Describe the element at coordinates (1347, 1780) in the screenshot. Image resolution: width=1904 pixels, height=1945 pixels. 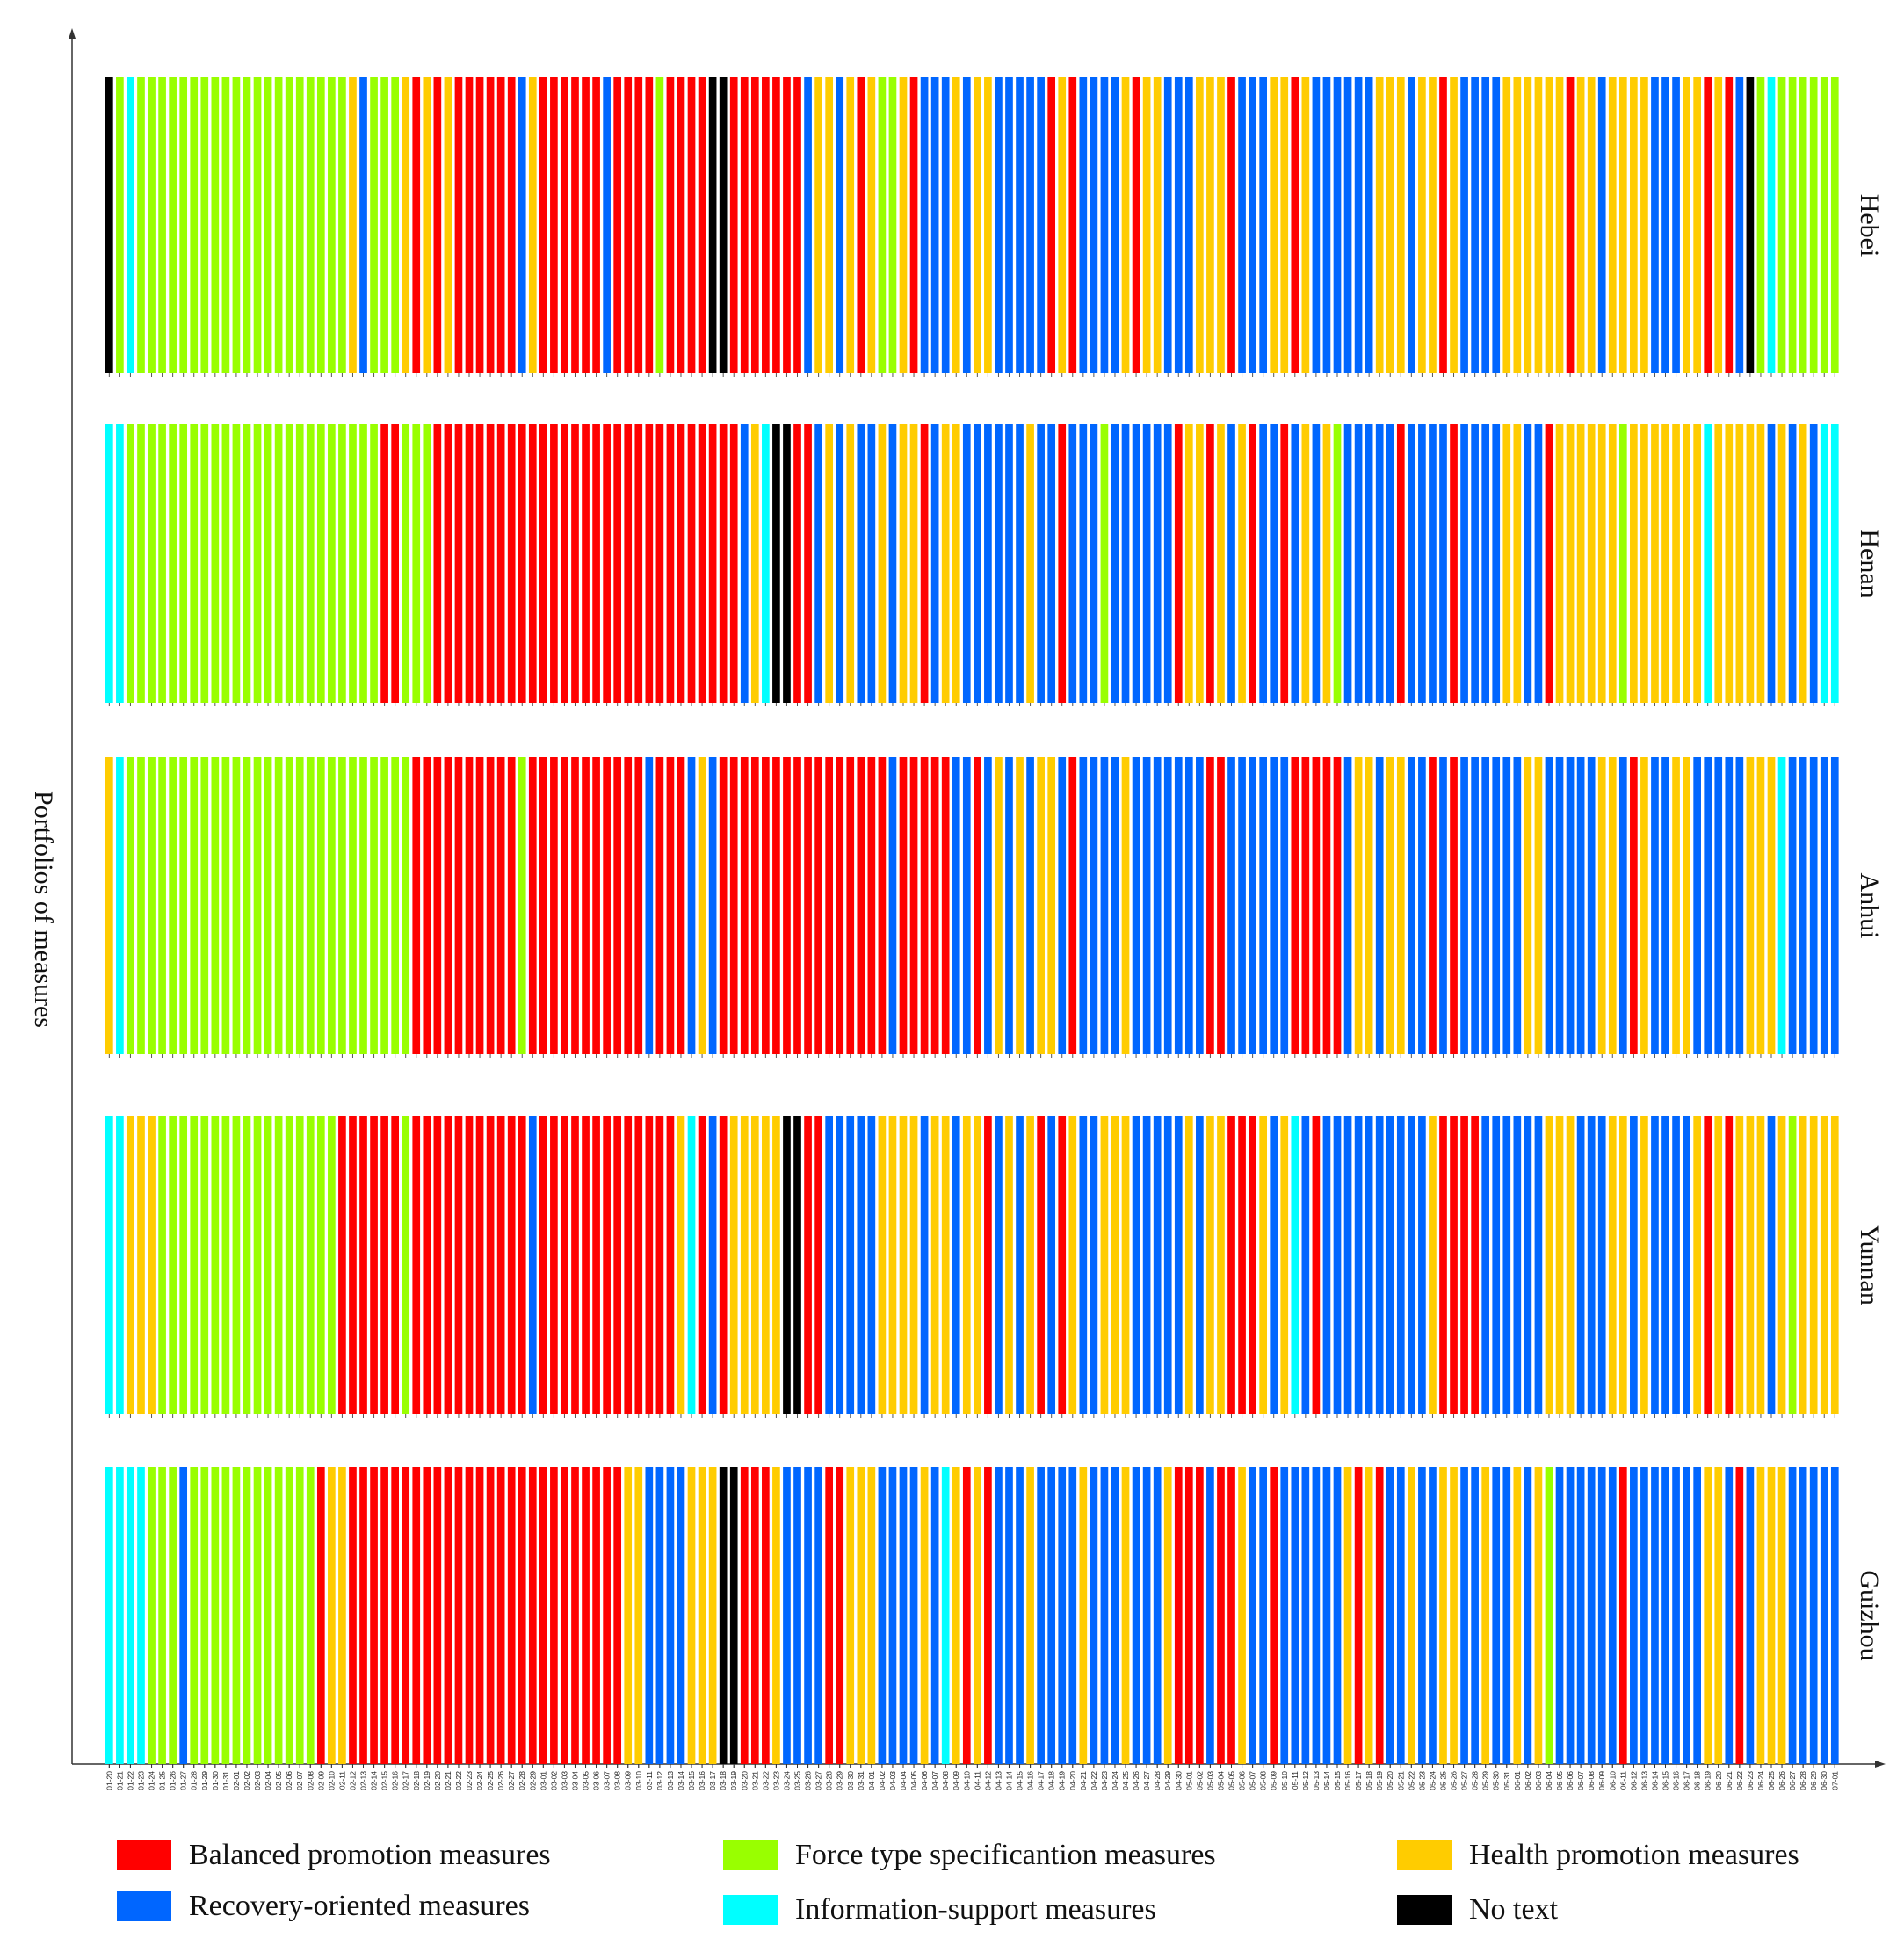
I see `x-tick-label: 05-16` at that location.